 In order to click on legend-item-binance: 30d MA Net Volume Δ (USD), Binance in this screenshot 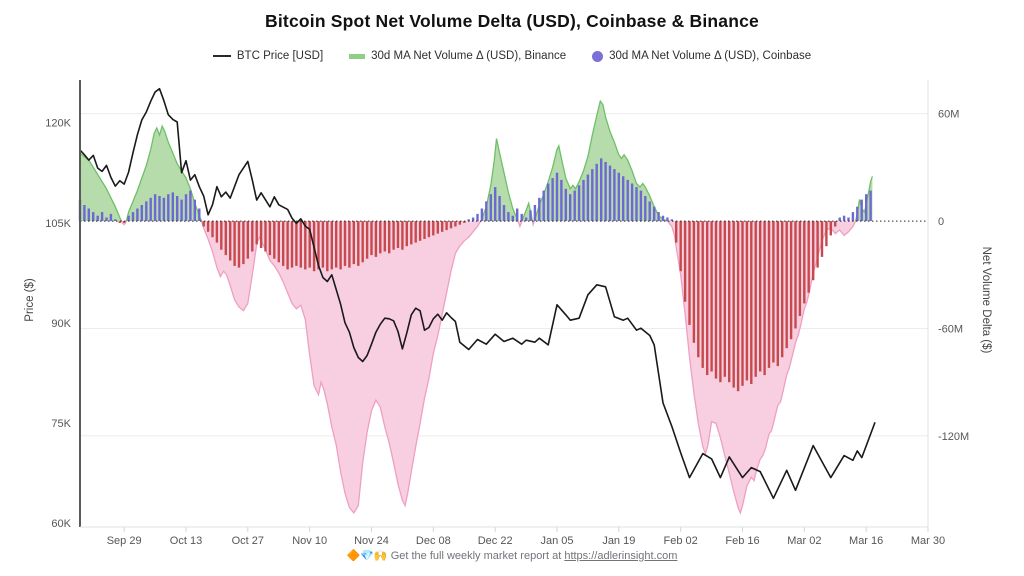, I will do `click(457, 56)`.